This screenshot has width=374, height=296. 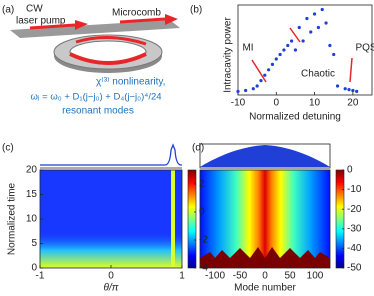 I want to click on pump-label: laser pump, so click(x=41, y=21).